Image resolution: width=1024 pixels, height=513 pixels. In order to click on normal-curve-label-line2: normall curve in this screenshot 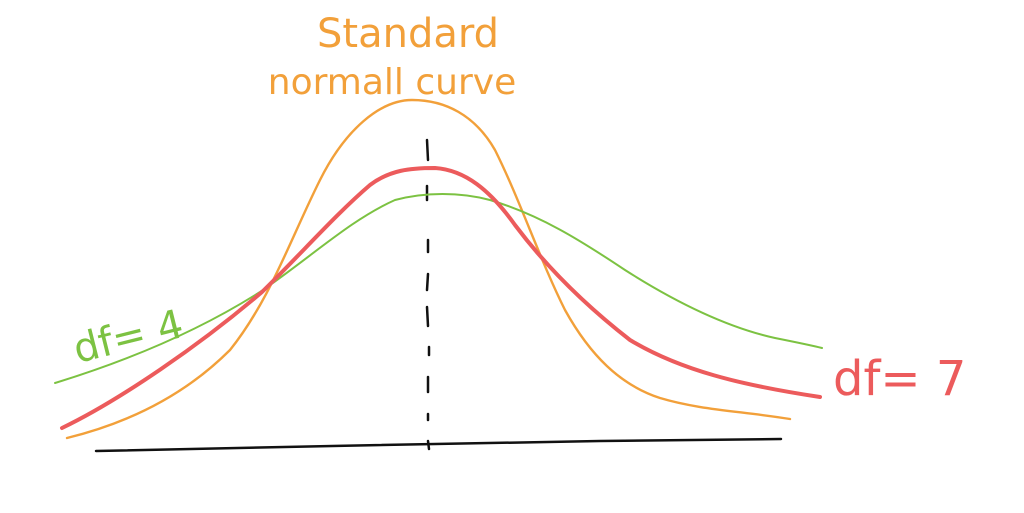, I will do `click(392, 82)`.